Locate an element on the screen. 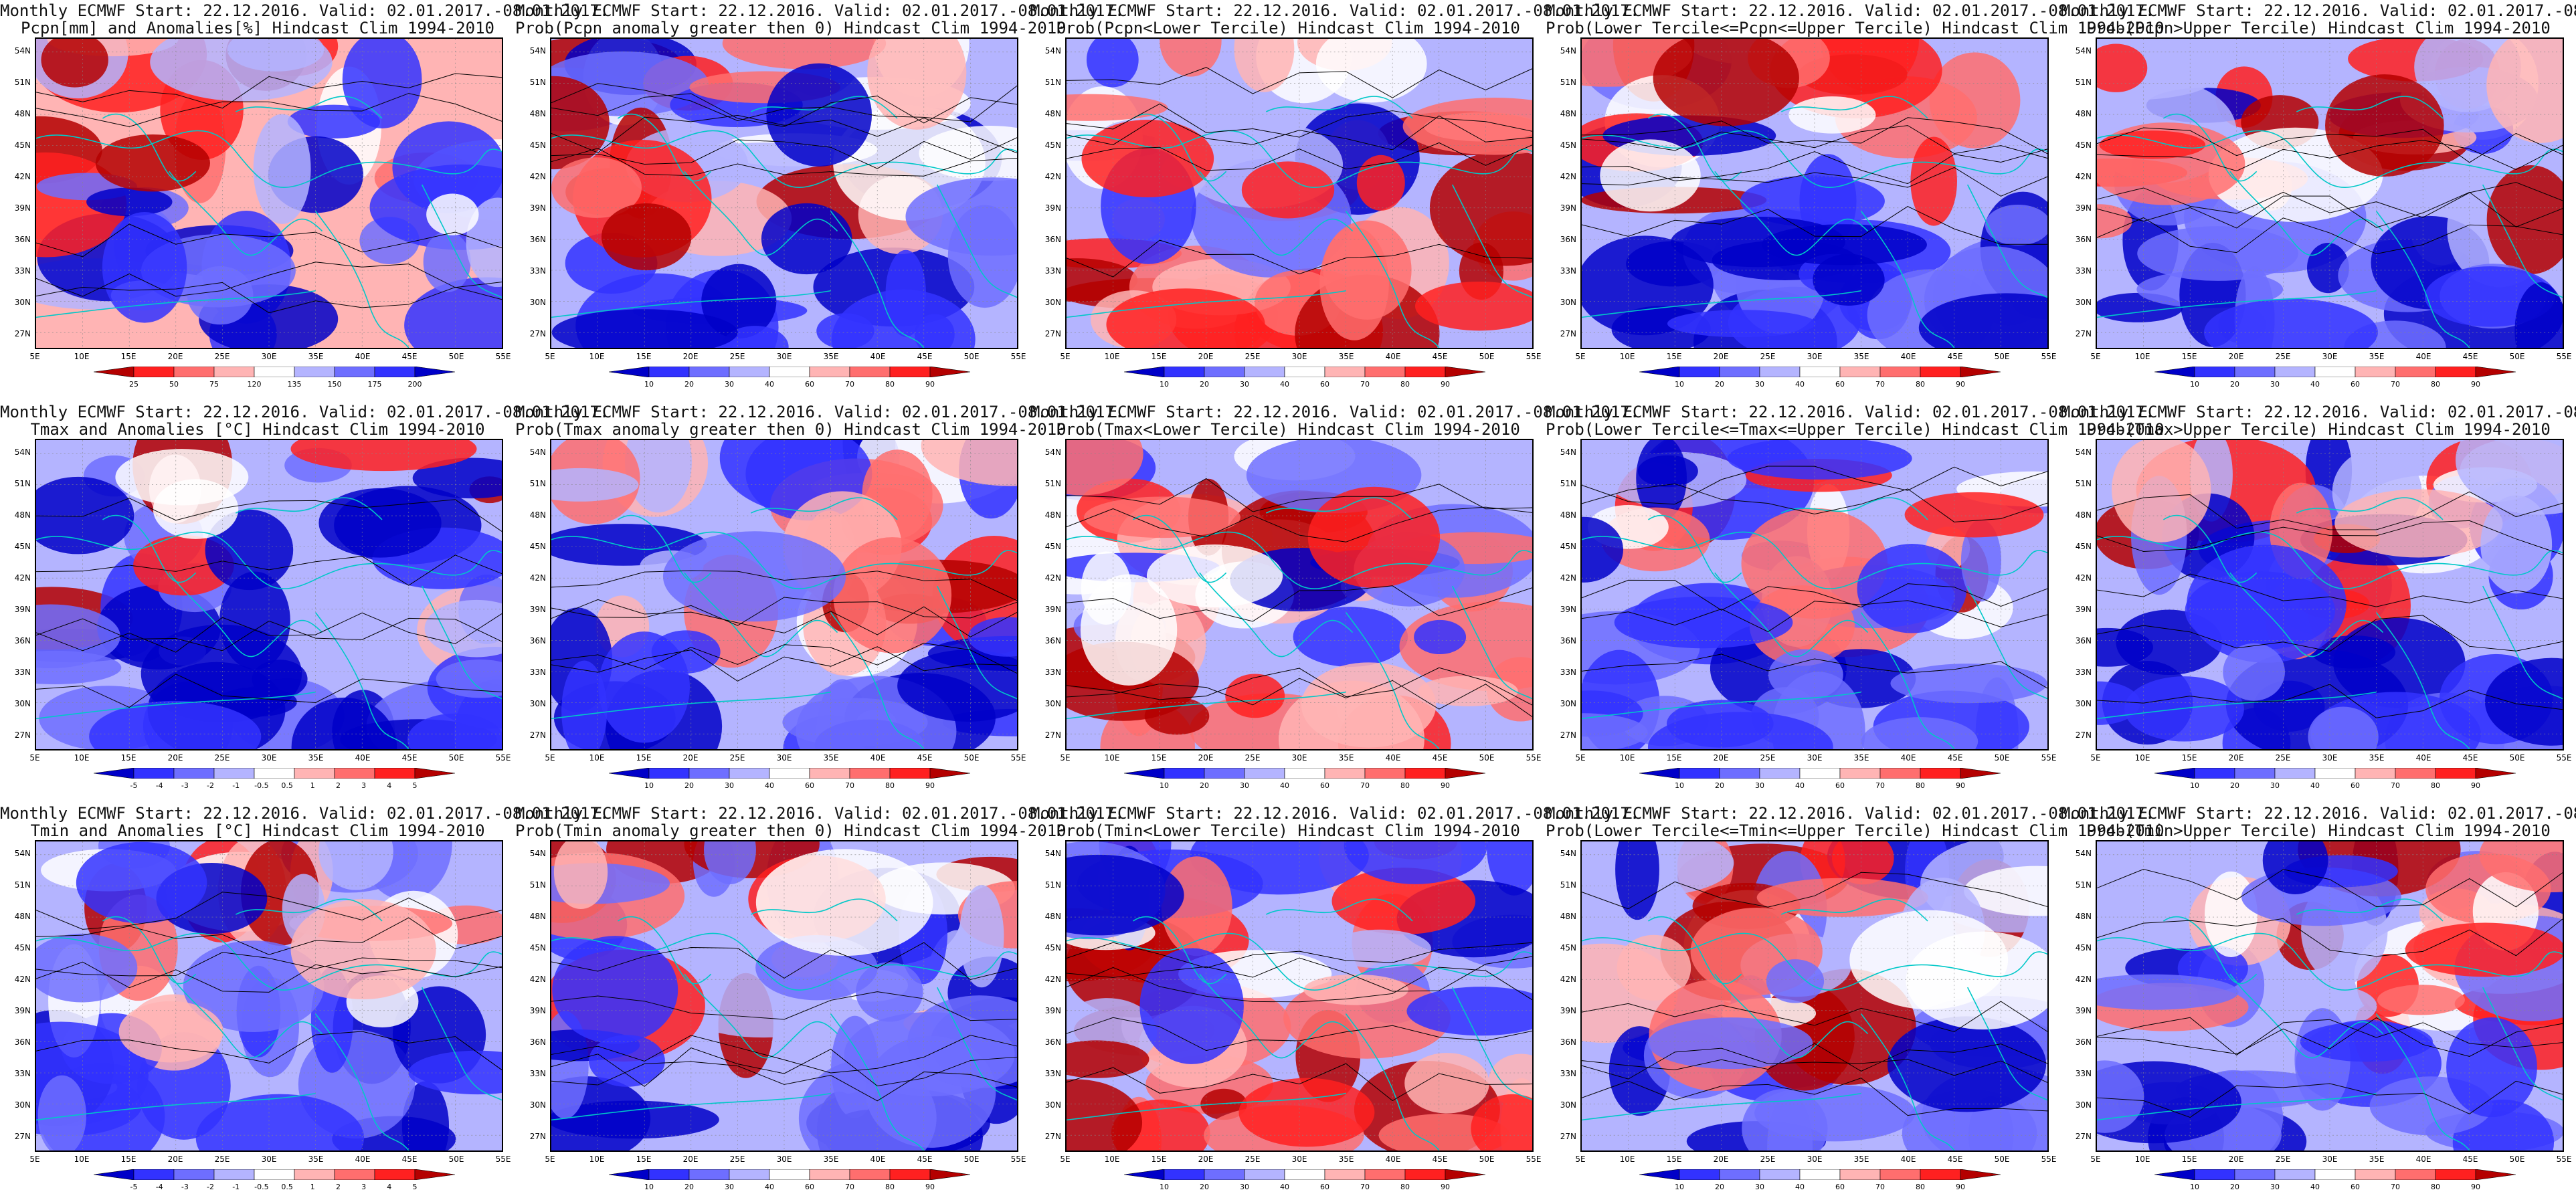  lat-tick-label: 36N is located at coordinates (537, 1042).